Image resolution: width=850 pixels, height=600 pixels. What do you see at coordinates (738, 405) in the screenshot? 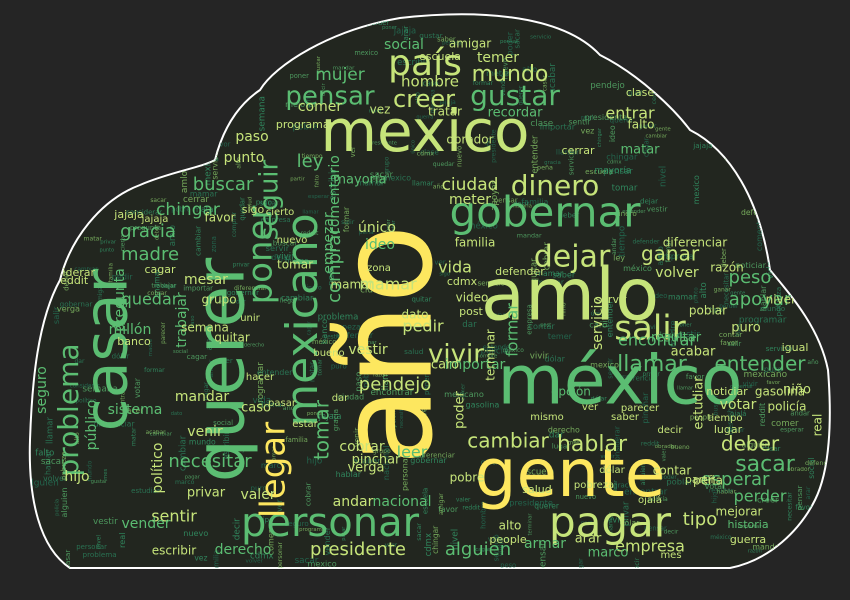
I see `cloud-word: votar` at bounding box center [738, 405].